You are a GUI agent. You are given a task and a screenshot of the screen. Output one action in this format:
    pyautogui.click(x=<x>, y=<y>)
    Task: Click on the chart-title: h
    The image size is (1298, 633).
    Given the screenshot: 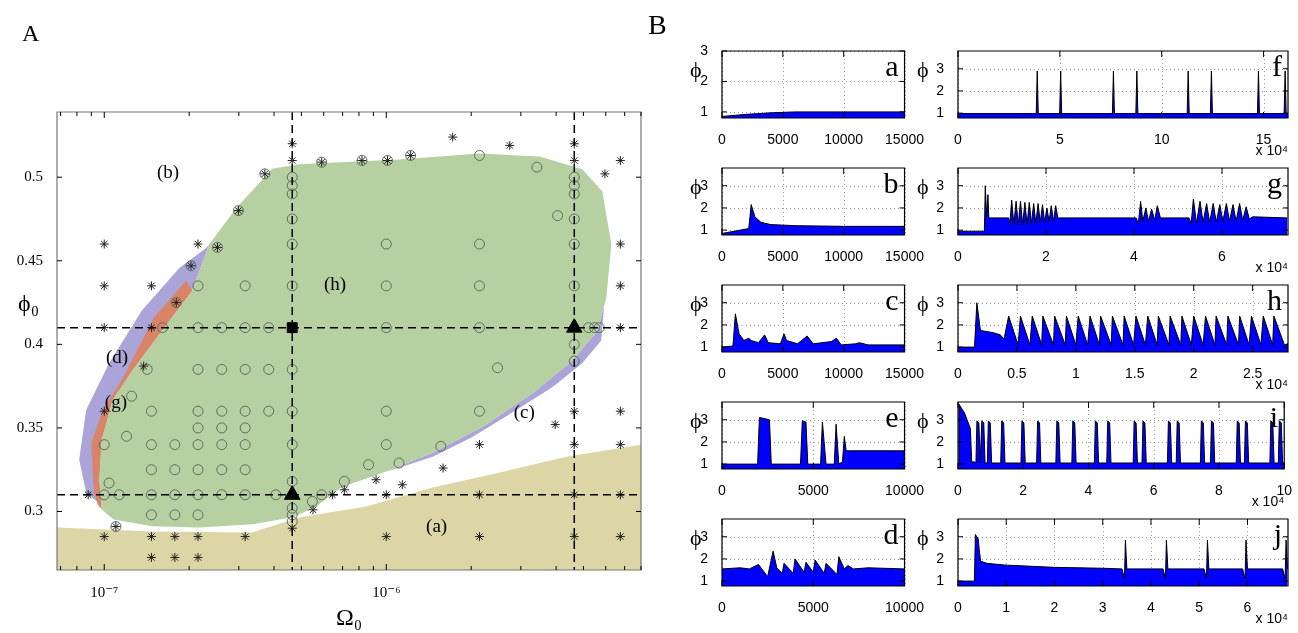 What is the action you would take?
    pyautogui.click(x=1274, y=299)
    